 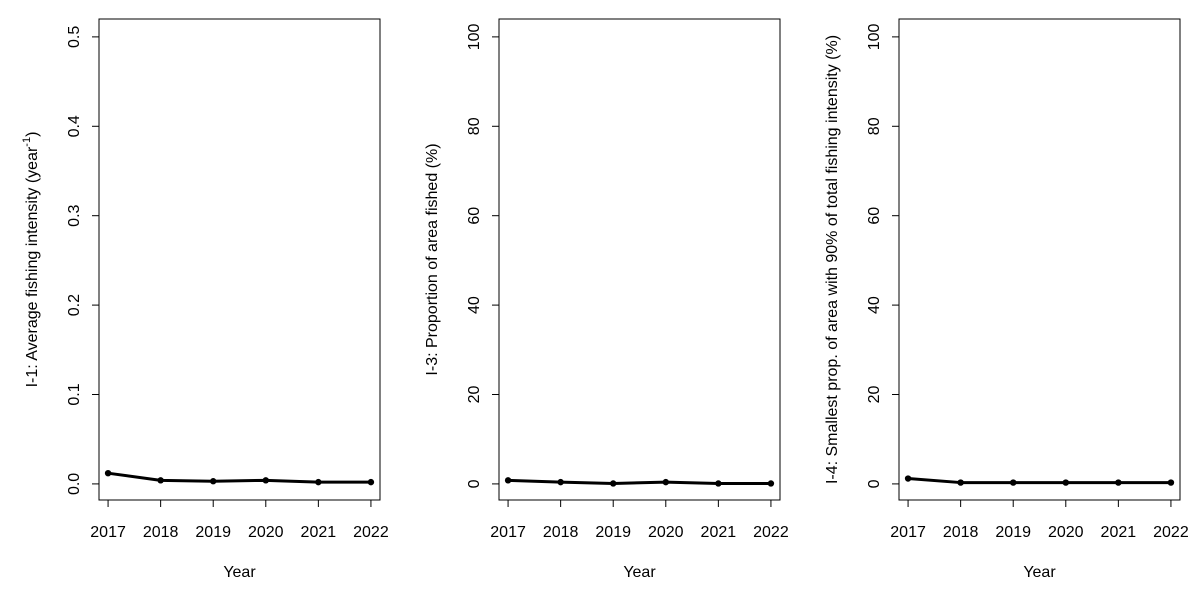 I want to click on y-tick-label: 0.5, so click(x=74, y=37).